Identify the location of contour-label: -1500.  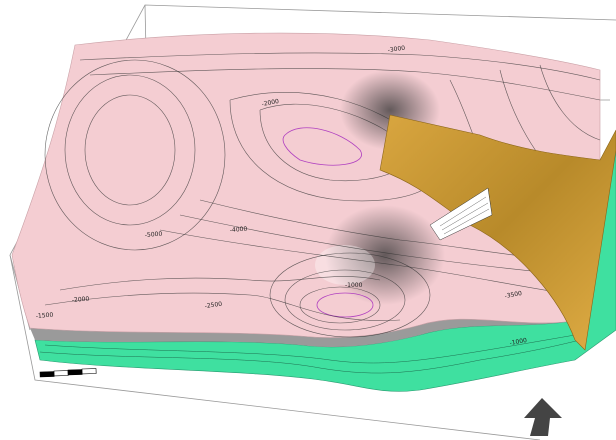
(45, 315).